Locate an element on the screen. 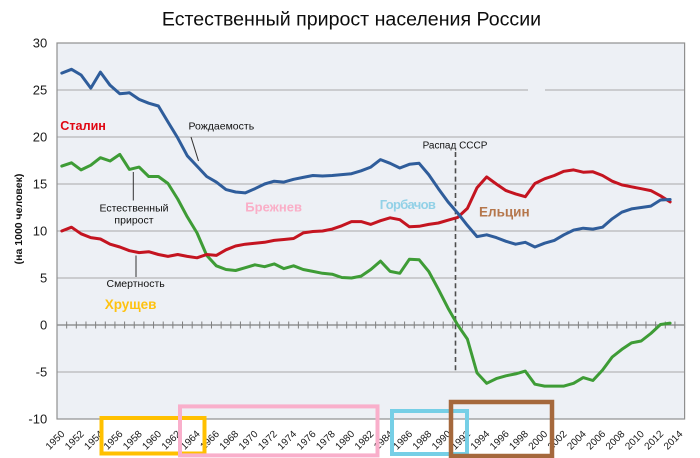  svg-text: 1958 is located at coordinates (133, 441).